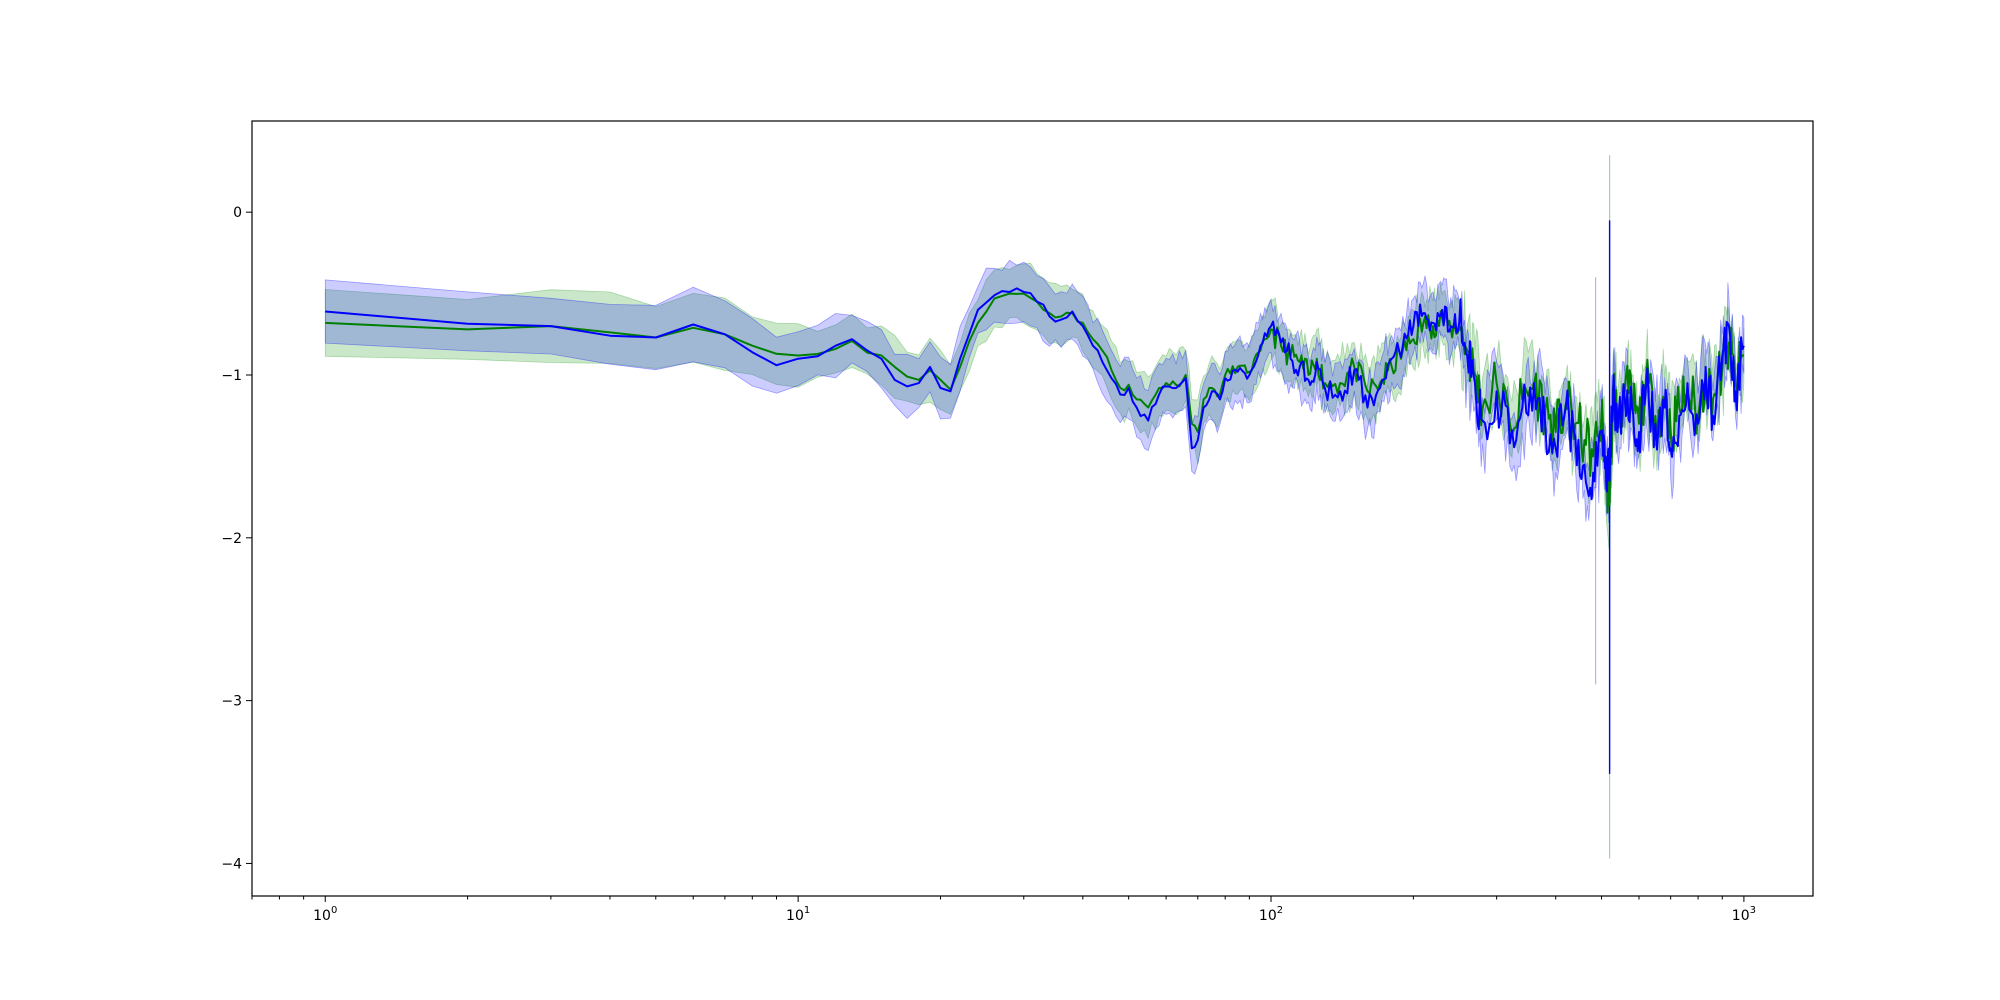 This screenshot has height=1000, width=2000. I want to click on y-tick-label: −3, so click(231, 702).